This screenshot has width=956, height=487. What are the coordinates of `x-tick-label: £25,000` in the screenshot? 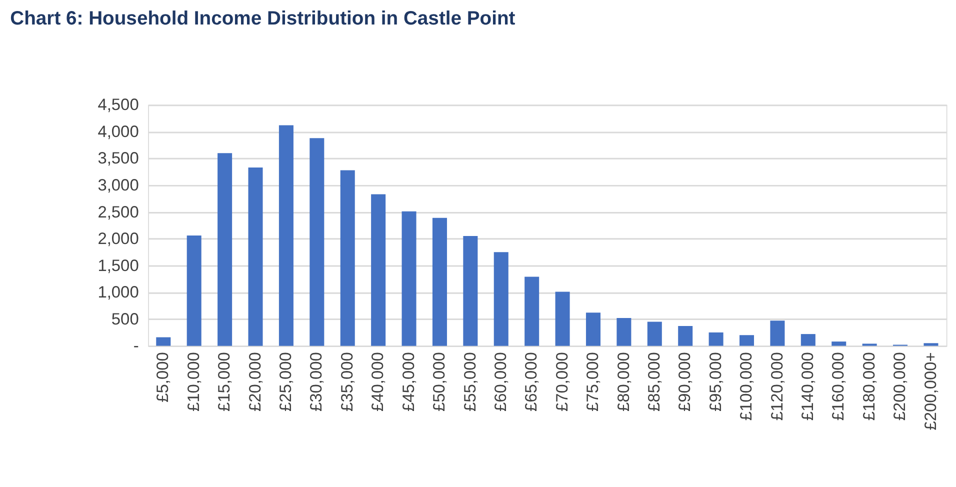 It's located at (286, 382).